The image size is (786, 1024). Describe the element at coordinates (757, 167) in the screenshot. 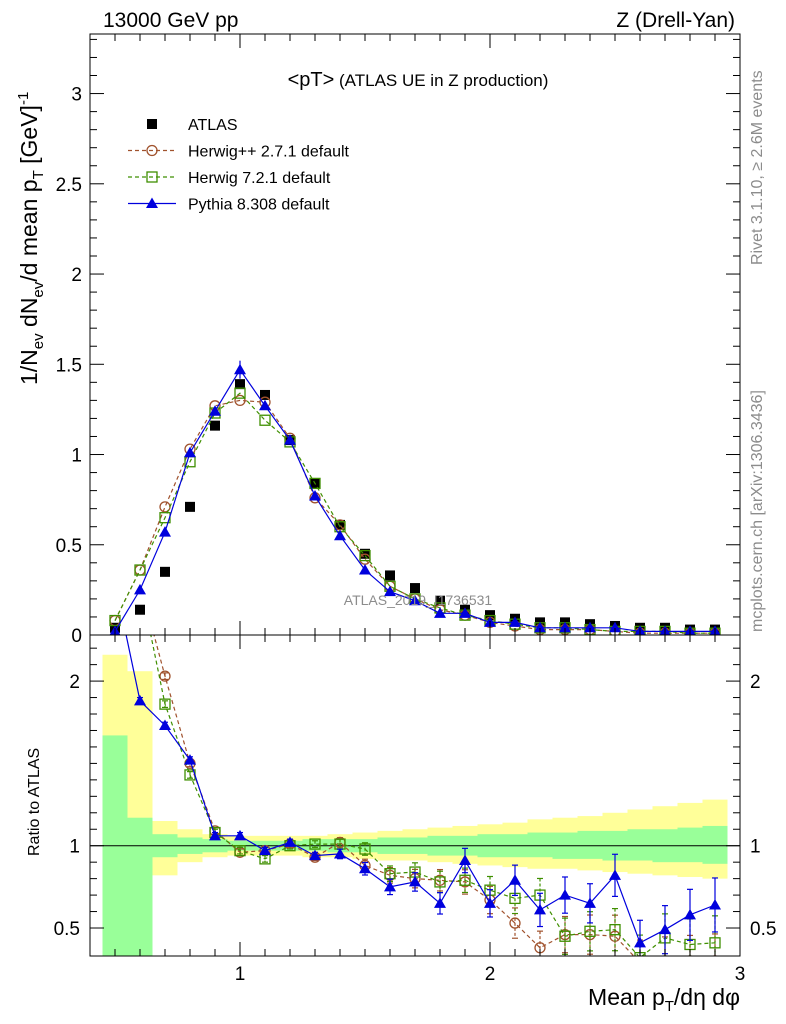

I see `rivet-label: Rivet 3.1.10, ≥ 2.6M events` at that location.